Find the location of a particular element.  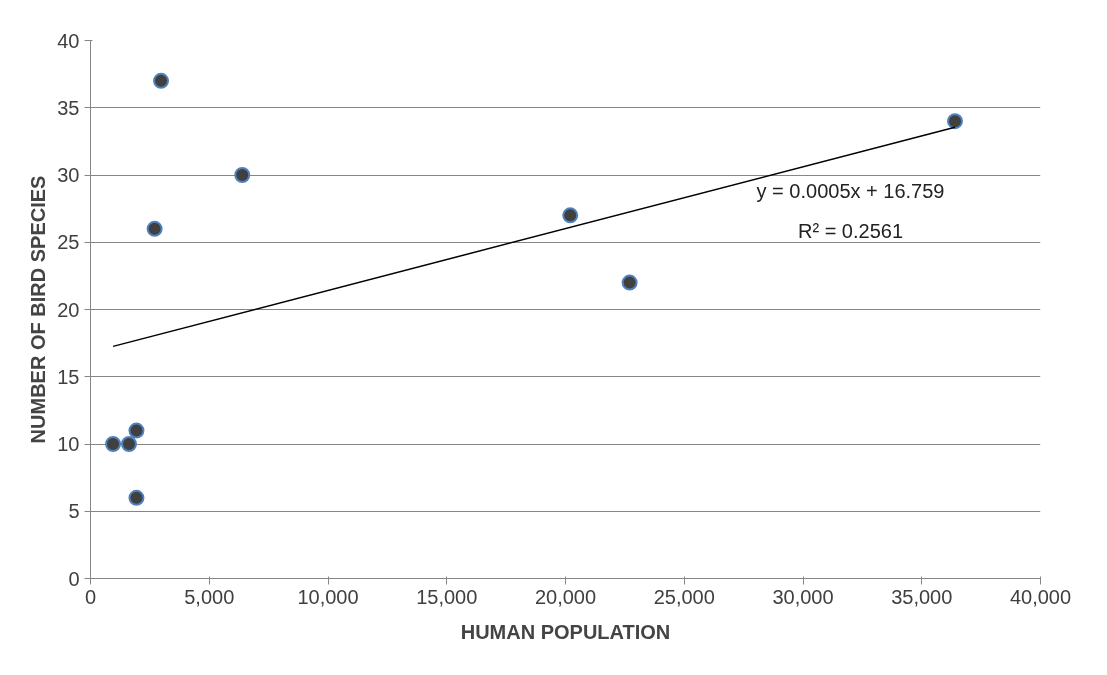

annotation: y = 0.0005x + 16.759 is located at coordinates (850, 190).